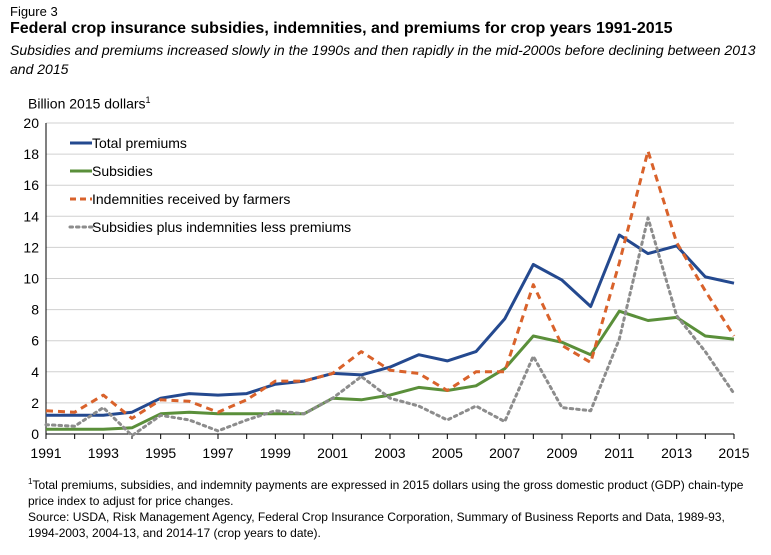 Image resolution: width=771 pixels, height=555 pixels. I want to click on x-tick-label-1999: 1999, so click(275, 453).